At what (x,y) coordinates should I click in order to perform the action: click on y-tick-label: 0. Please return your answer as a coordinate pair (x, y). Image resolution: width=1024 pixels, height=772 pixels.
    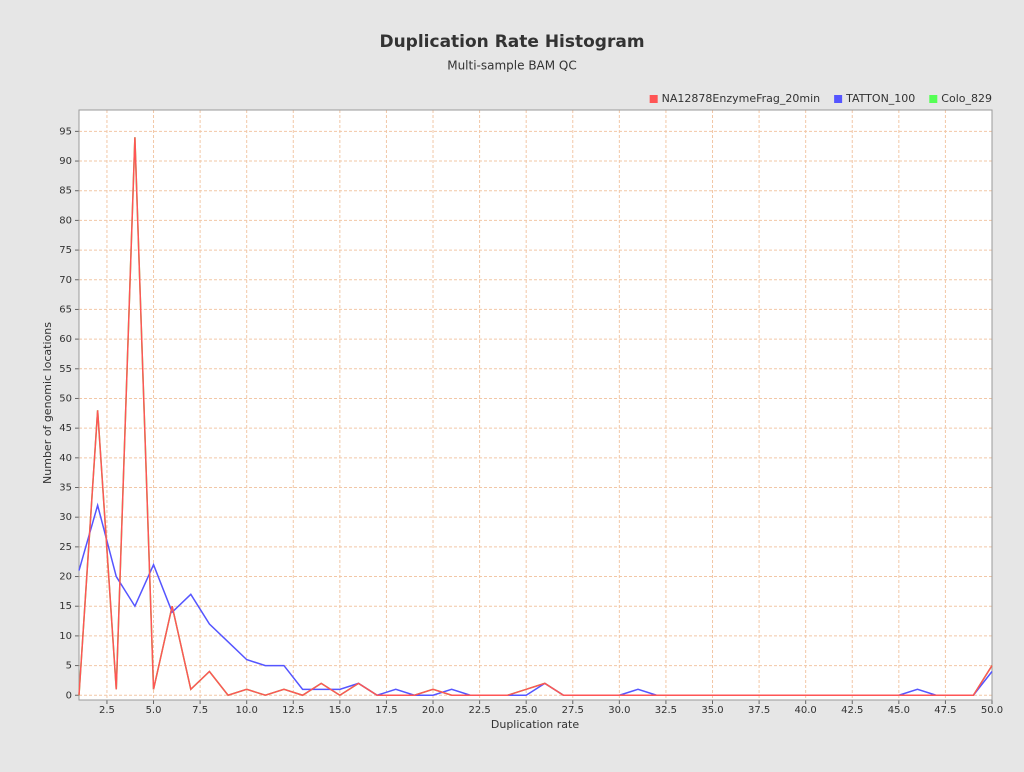
    Looking at the image, I should click on (69, 695).